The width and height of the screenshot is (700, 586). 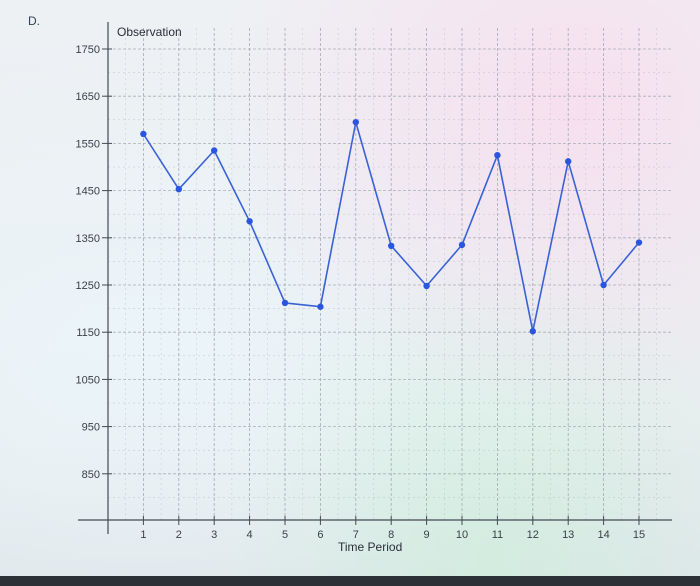 I want to click on y-tick-labels: 850 950 1050 1150 1250 1350 1450 1550 1650 1750, so click(x=88, y=262).